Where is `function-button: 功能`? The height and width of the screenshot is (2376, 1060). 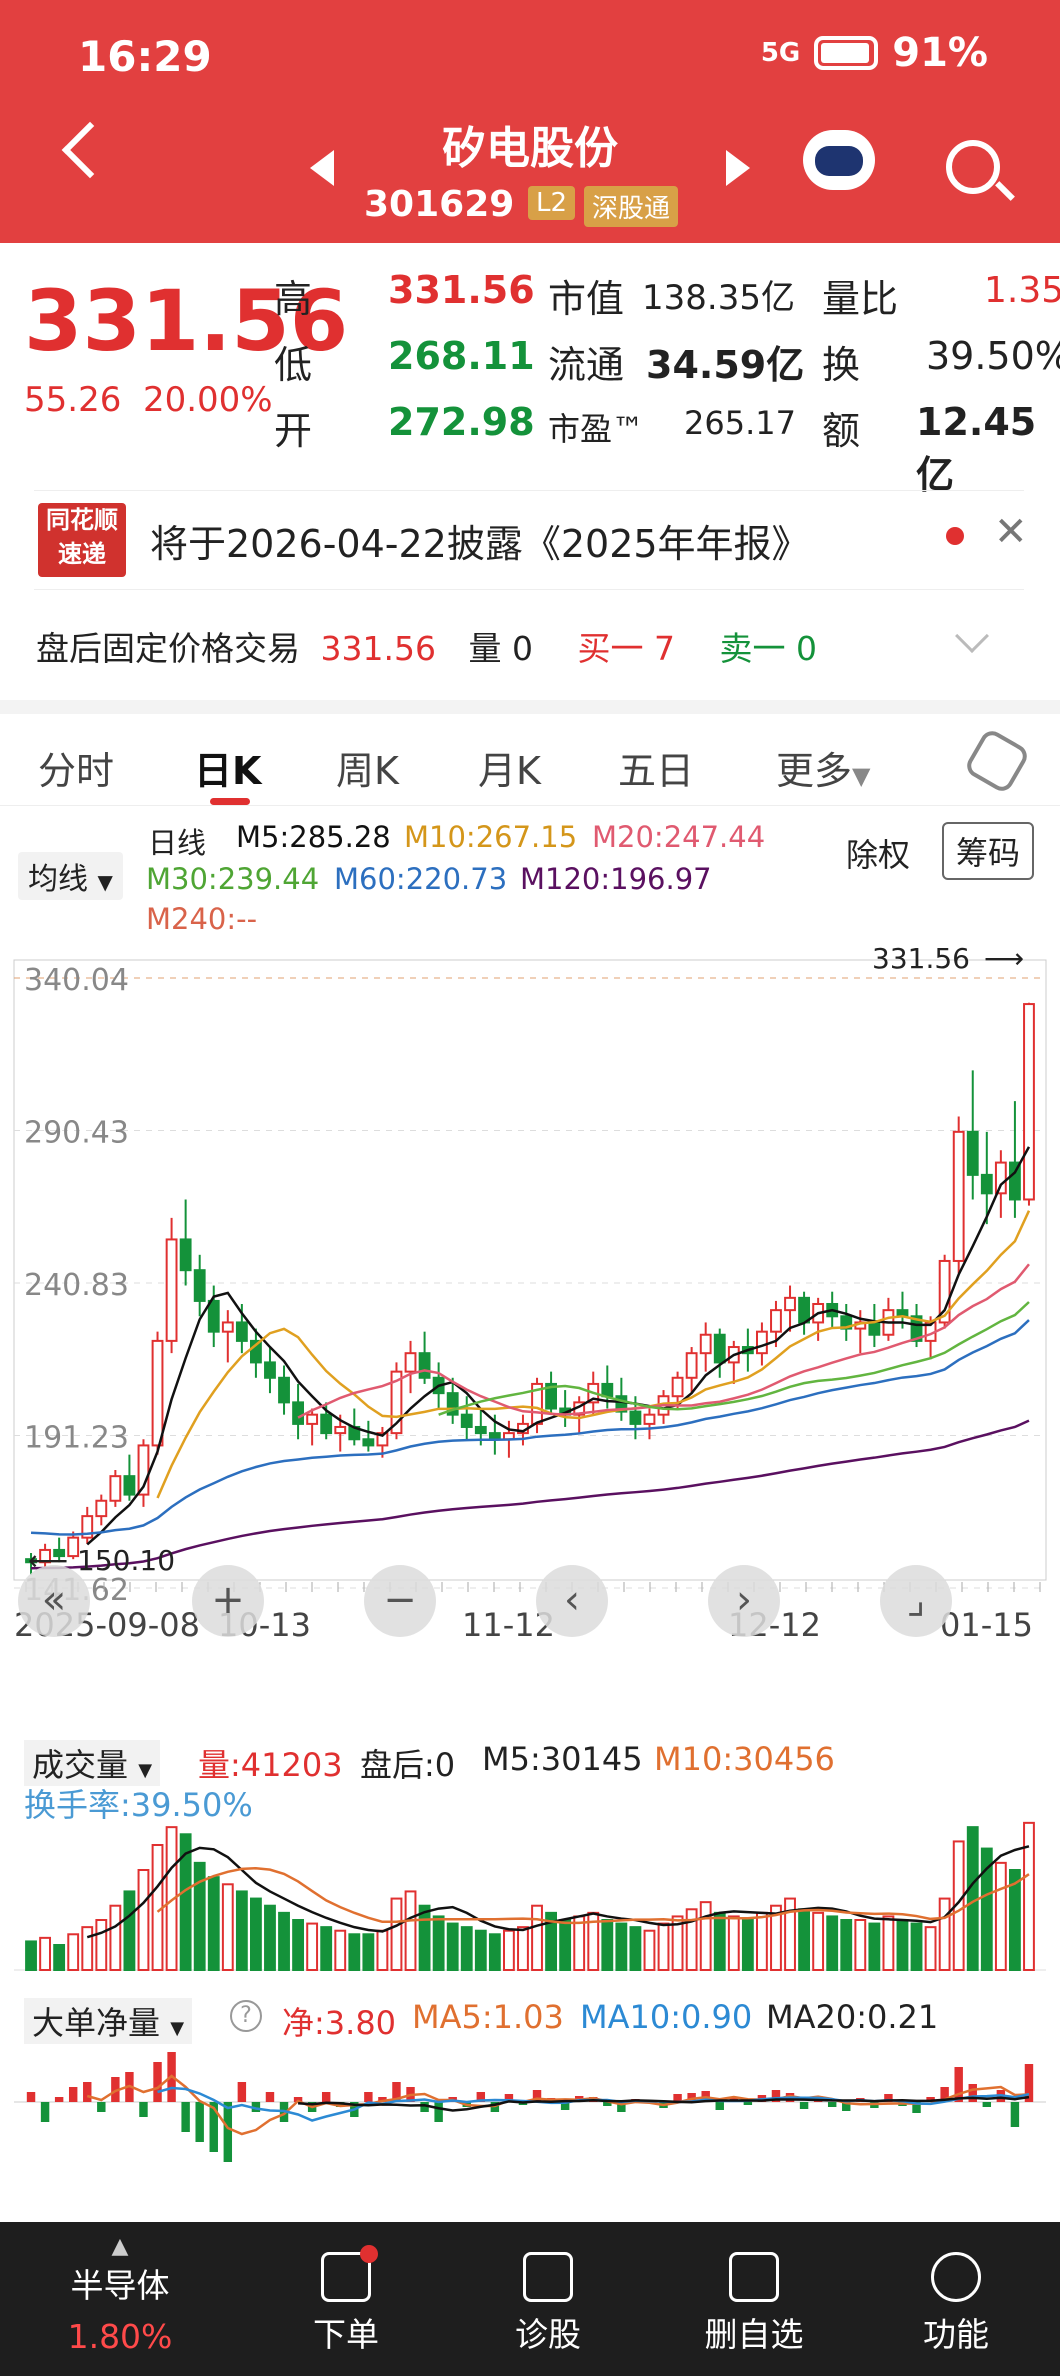 function-button: 功能 is located at coordinates (956, 2304).